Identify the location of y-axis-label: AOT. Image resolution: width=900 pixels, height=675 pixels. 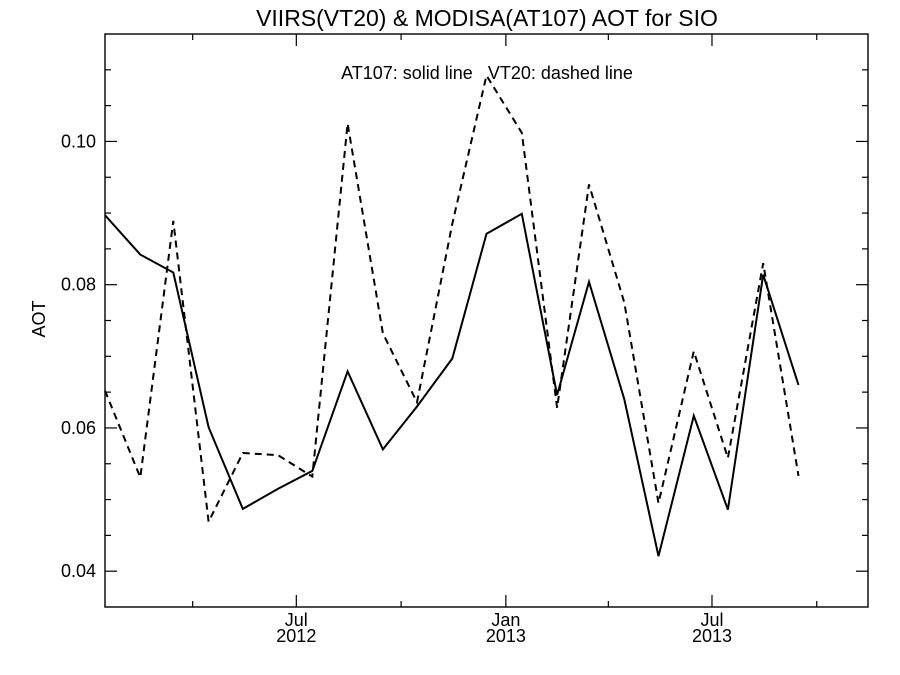
(39, 318).